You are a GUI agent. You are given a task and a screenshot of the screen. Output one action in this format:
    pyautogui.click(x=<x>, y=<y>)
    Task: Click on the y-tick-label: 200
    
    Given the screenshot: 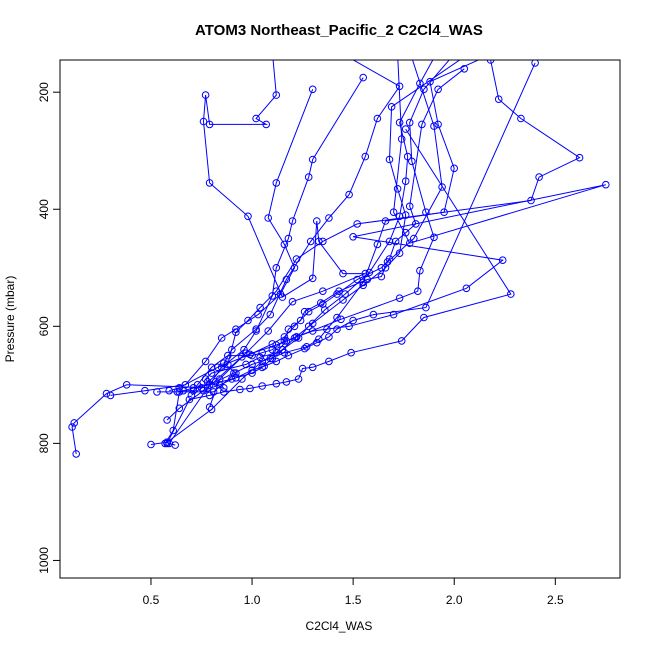 What is the action you would take?
    pyautogui.click(x=44, y=92)
    